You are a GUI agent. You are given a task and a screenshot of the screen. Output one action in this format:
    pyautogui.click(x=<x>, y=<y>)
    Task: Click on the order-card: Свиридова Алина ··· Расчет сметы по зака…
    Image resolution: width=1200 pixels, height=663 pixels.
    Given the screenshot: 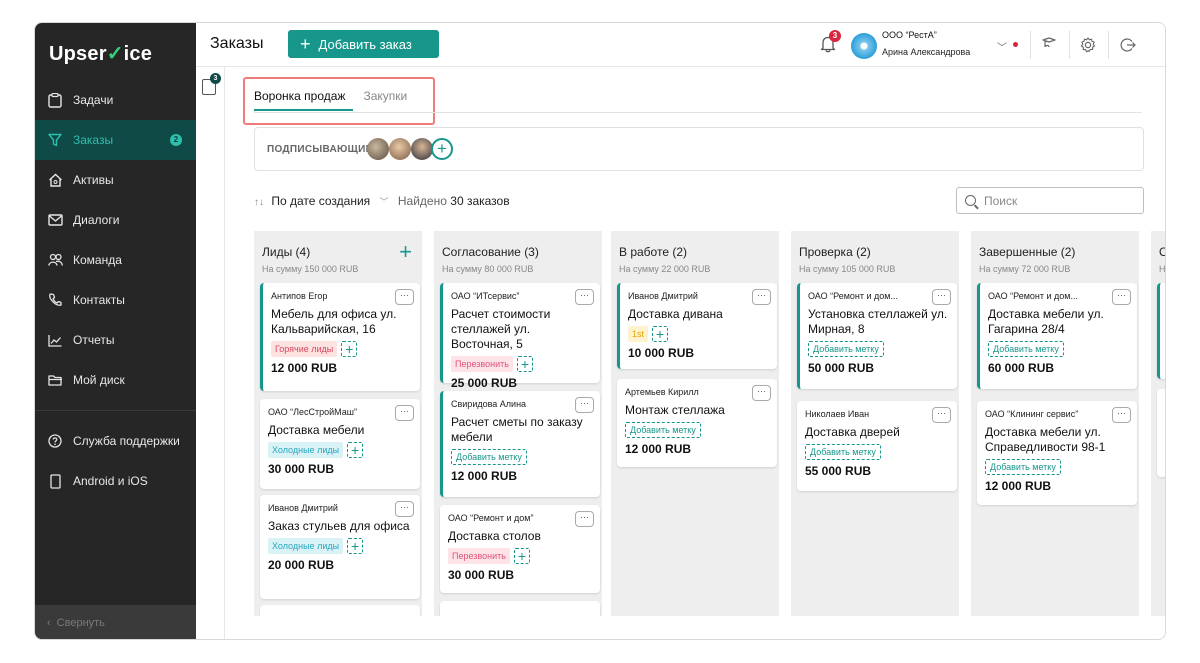 What is the action you would take?
    pyautogui.click(x=520, y=444)
    